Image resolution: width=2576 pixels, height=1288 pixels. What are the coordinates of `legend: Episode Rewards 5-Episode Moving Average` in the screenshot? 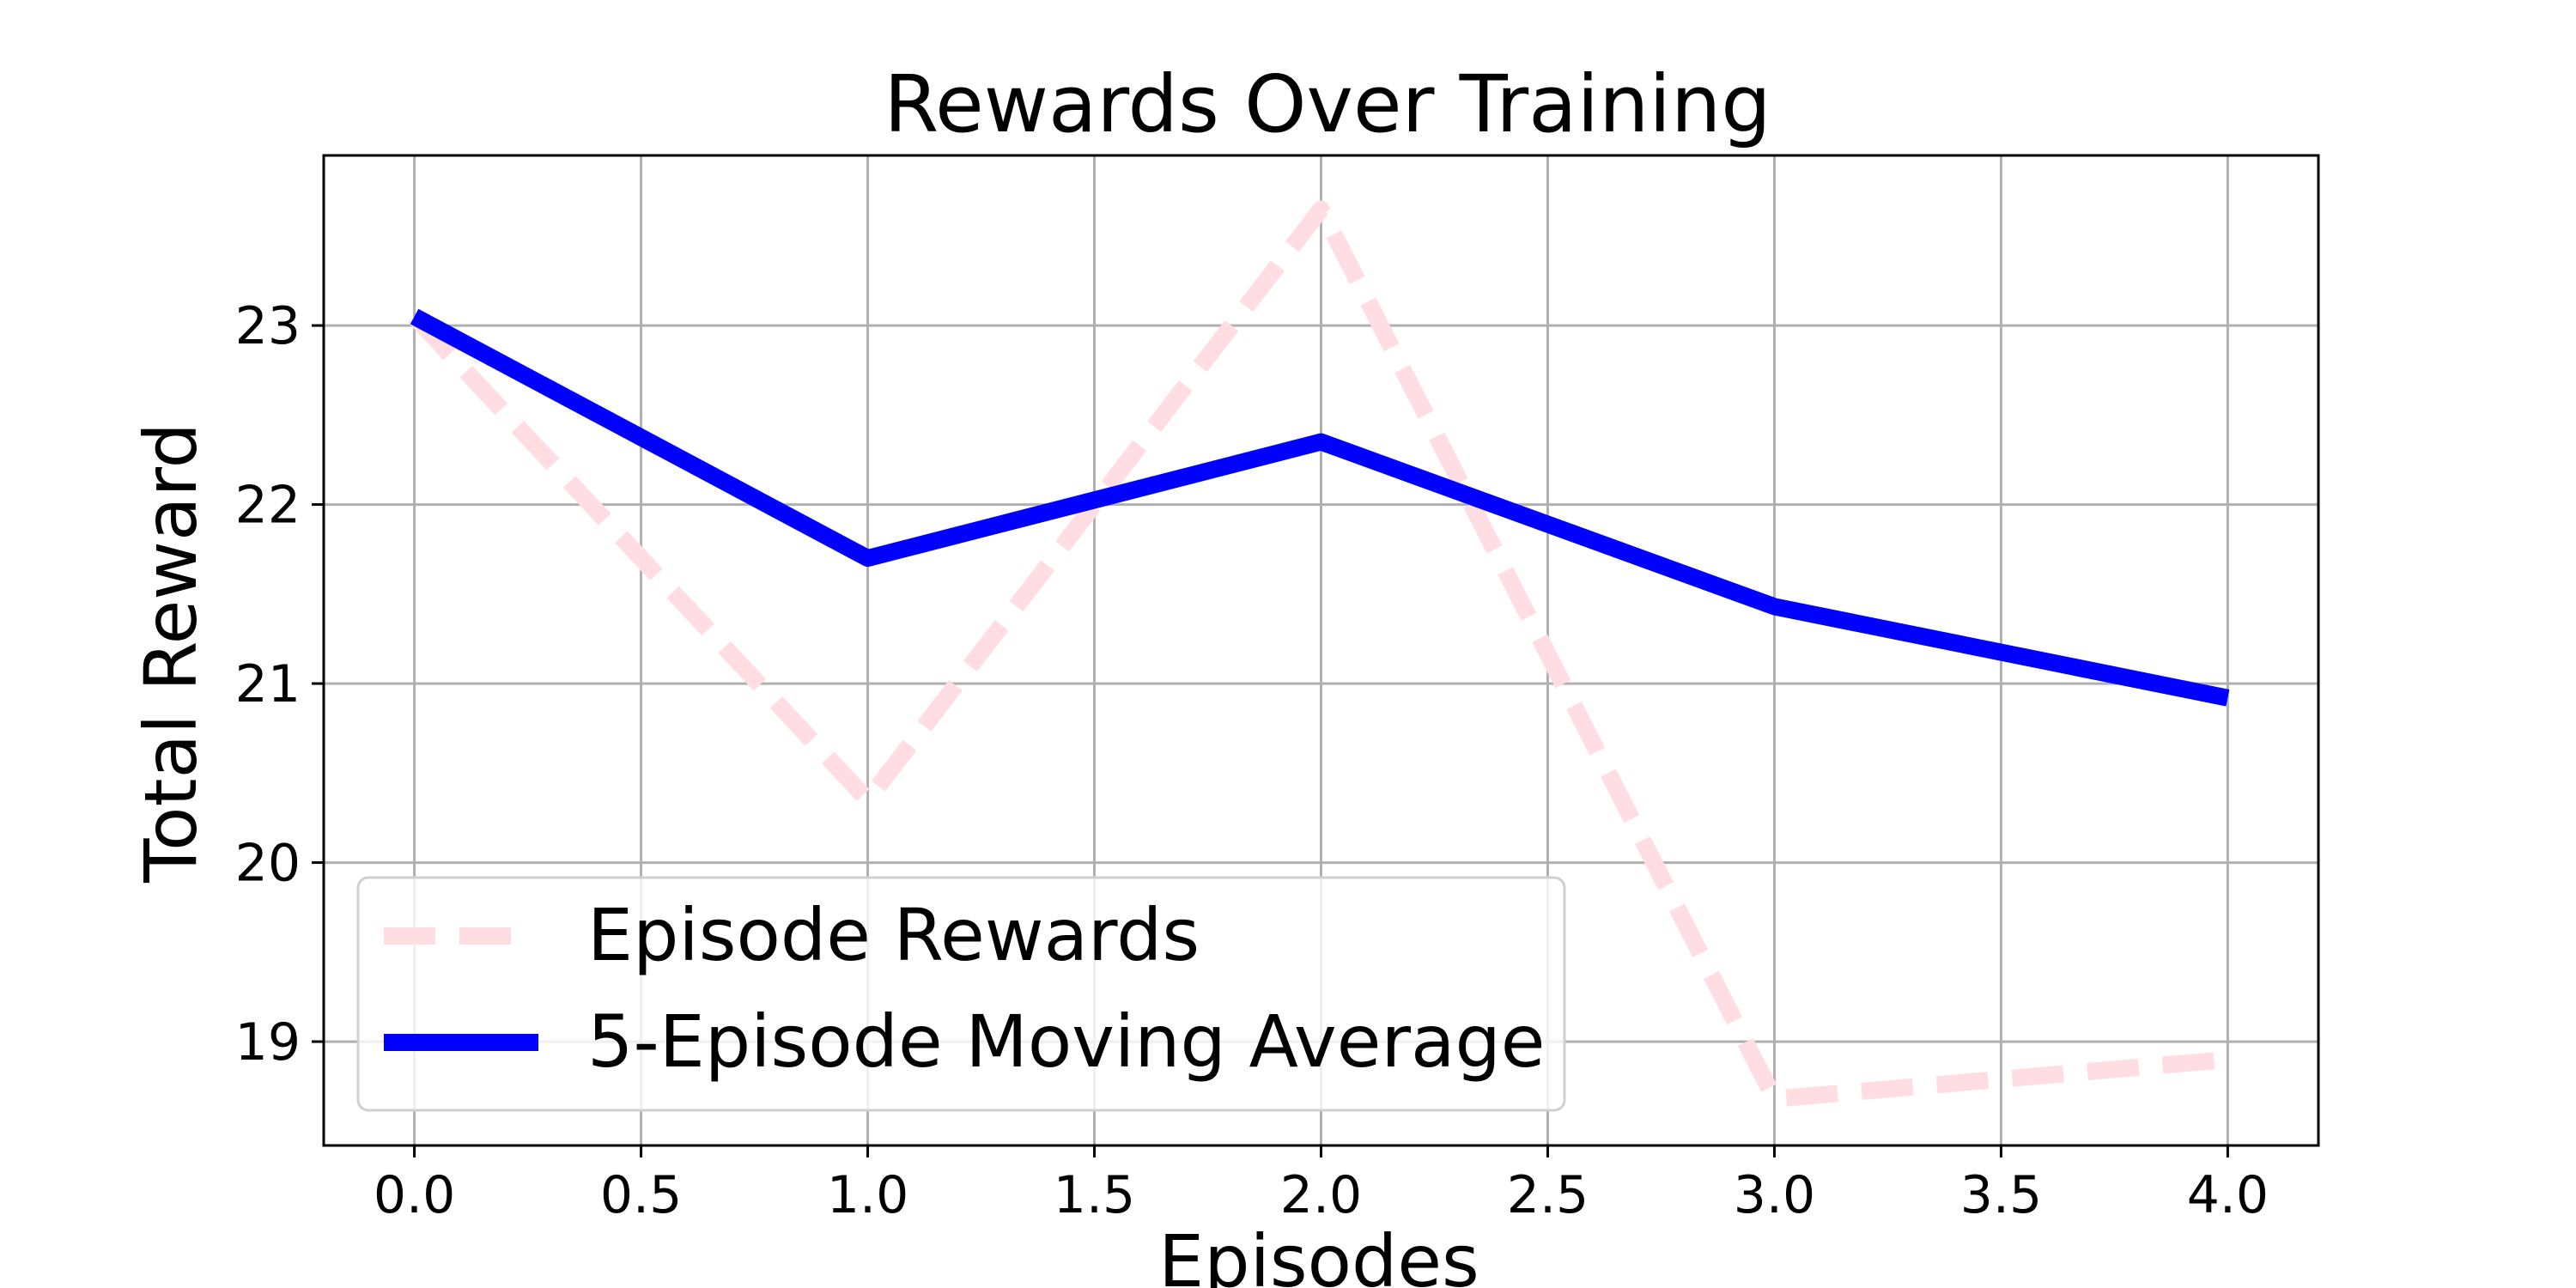 It's located at (961, 994).